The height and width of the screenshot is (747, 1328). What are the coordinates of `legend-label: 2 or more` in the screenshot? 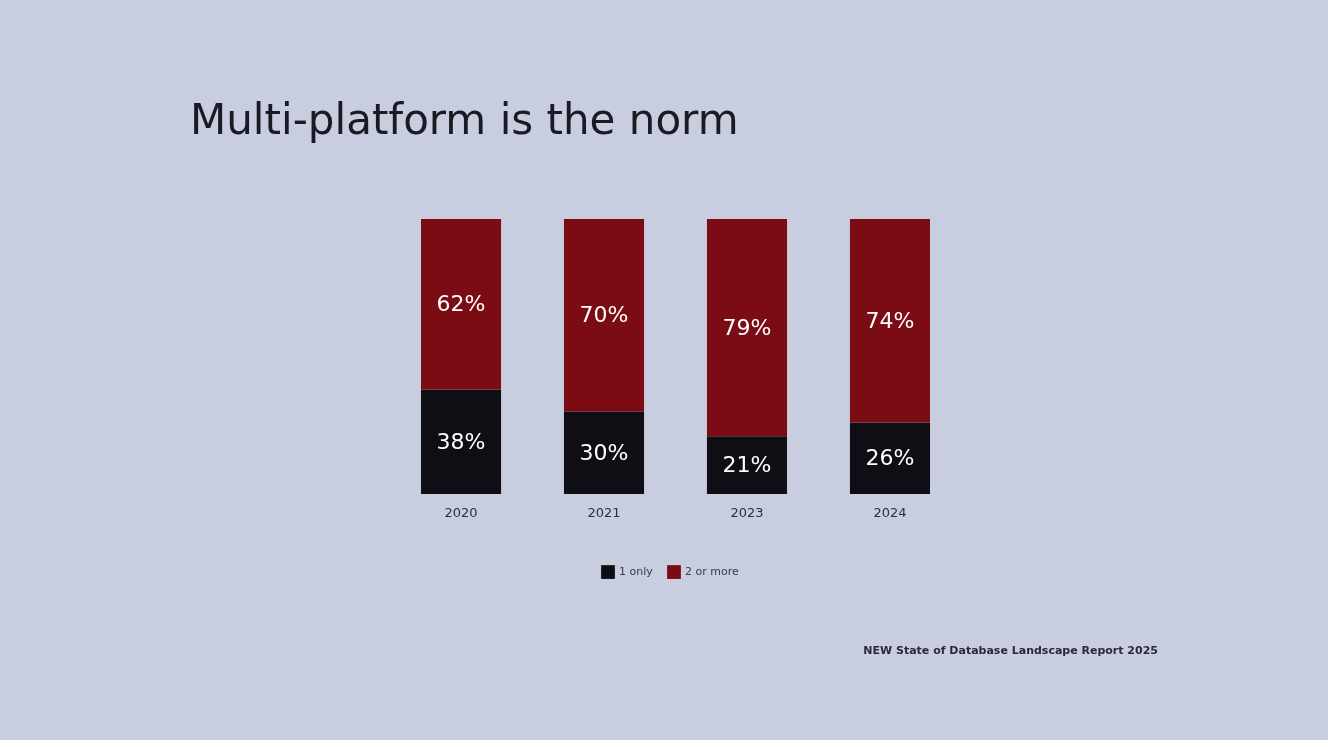 It's located at (712, 572).